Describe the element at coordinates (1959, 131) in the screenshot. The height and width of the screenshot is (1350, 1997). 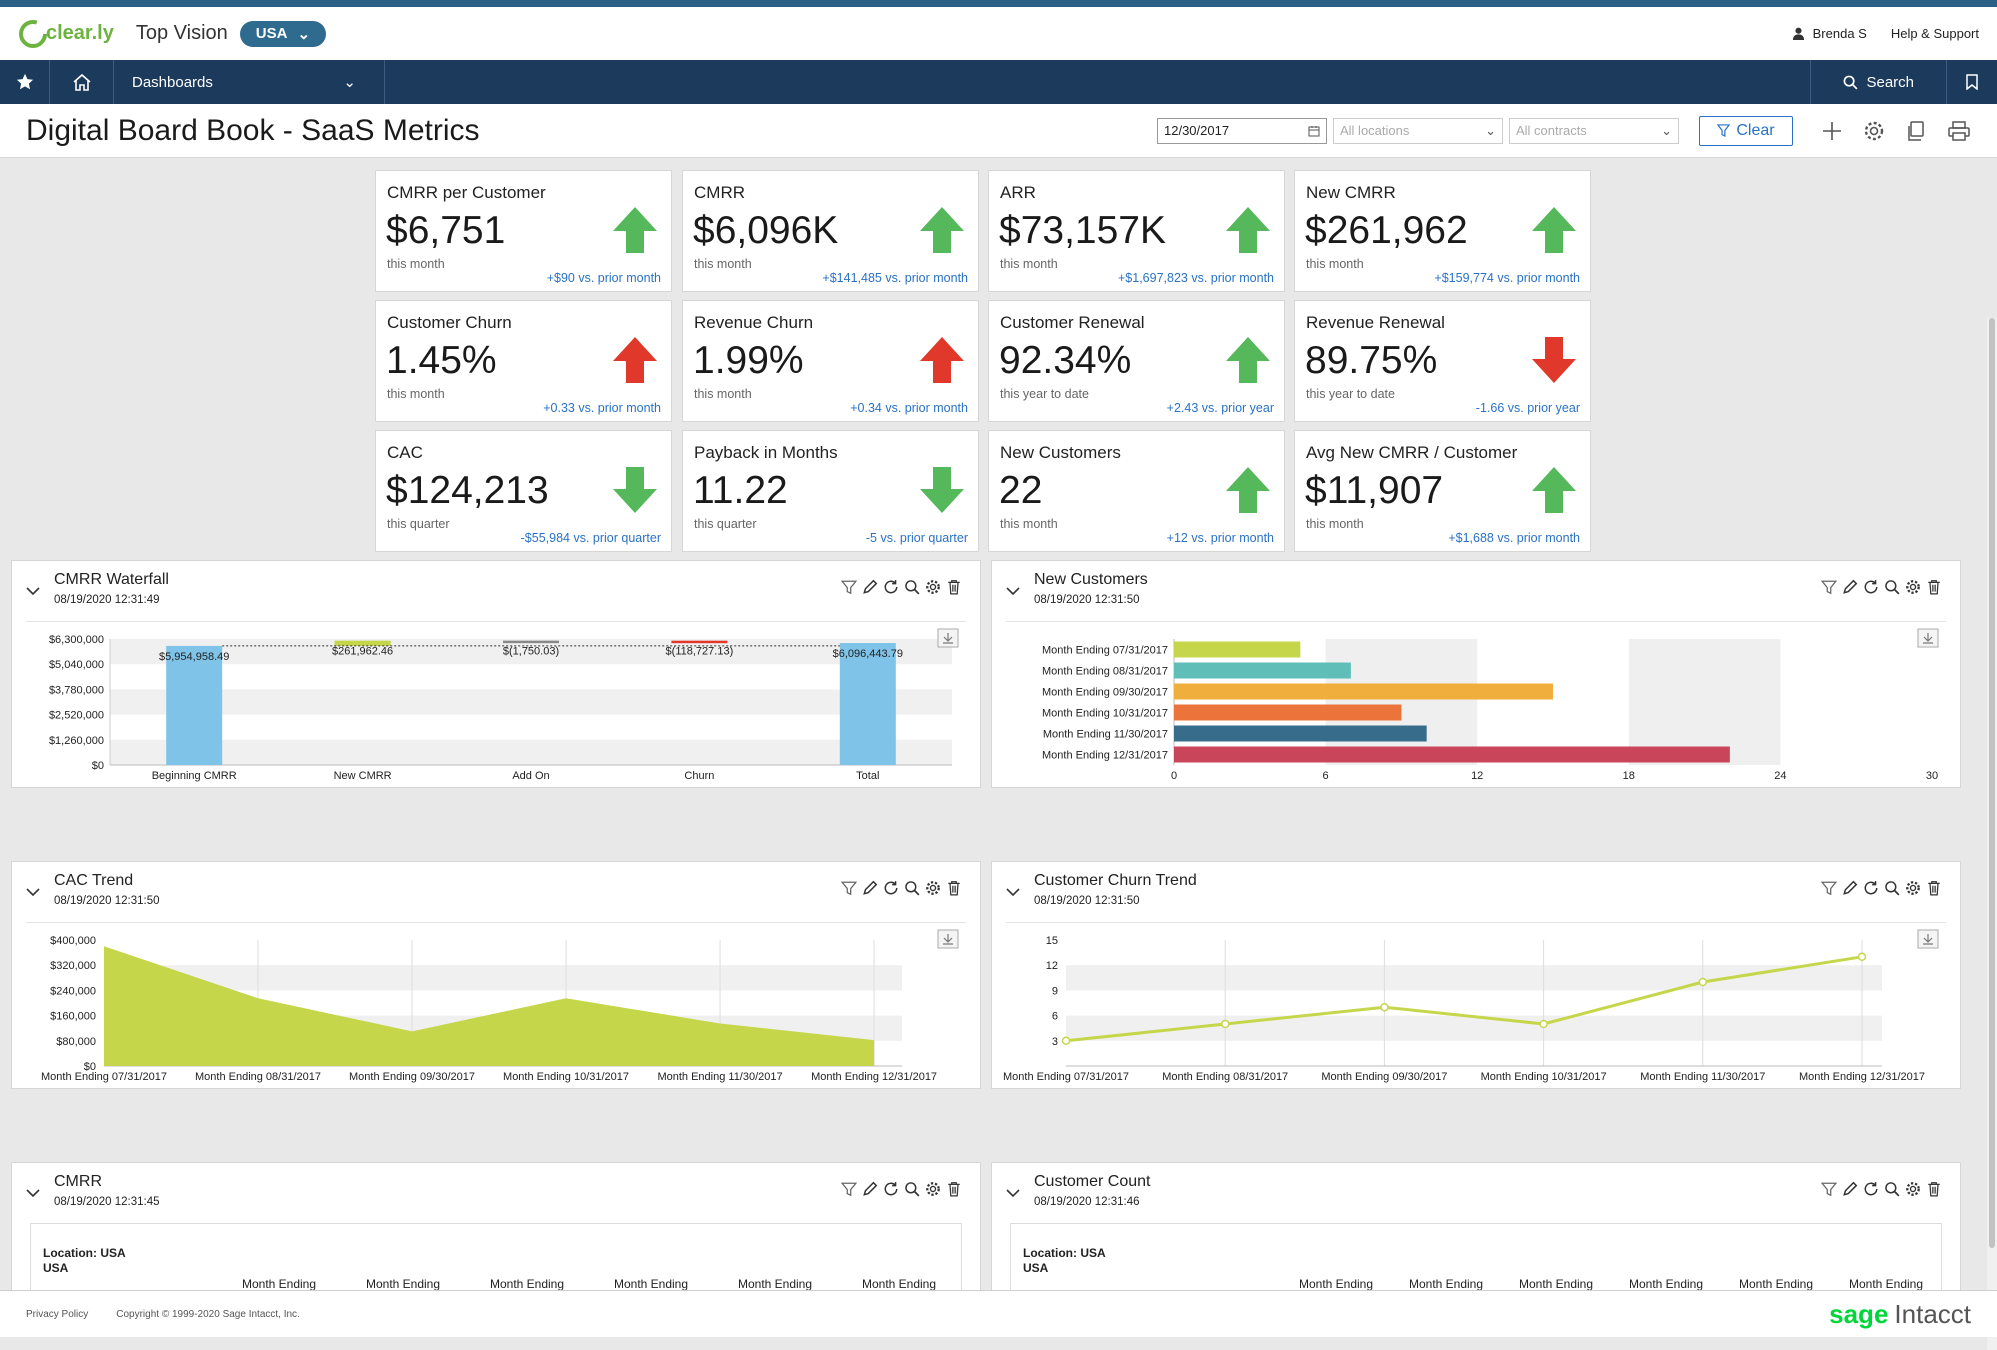
I see `print-icon` at that location.